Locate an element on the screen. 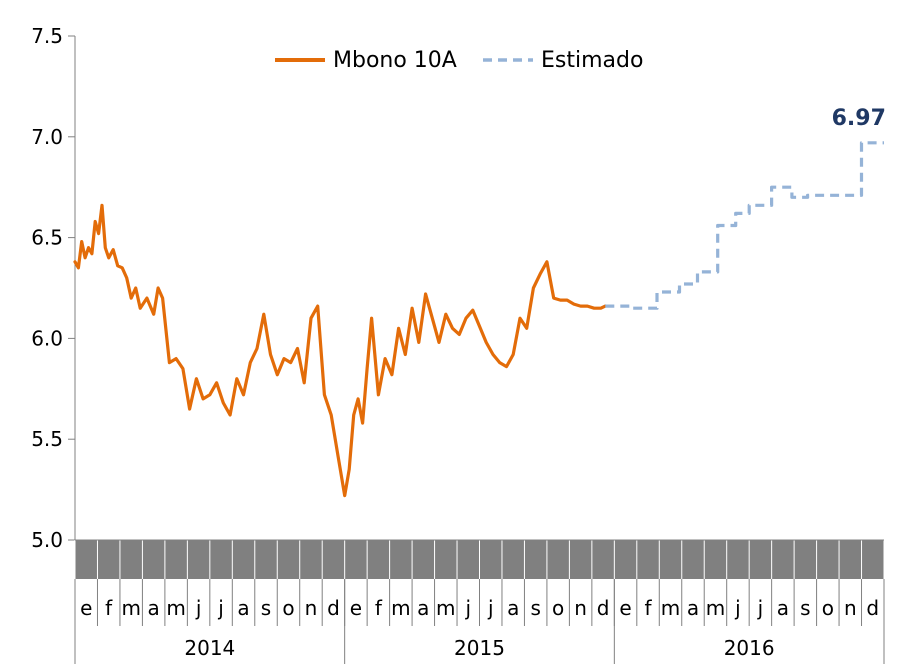 This screenshot has width=910, height=664. y-tick-label: 7.5 is located at coordinates (47, 36).